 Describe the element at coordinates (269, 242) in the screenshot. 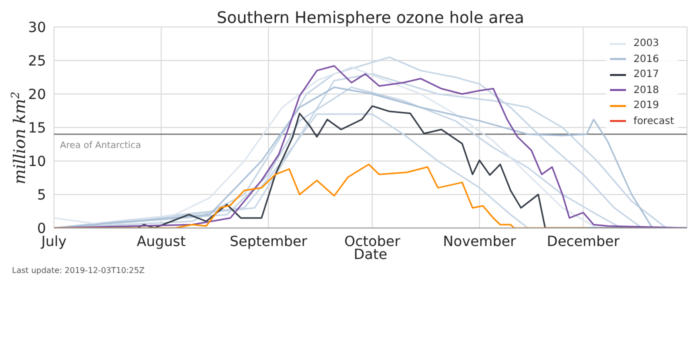

I see `x-tick-label: September` at that location.